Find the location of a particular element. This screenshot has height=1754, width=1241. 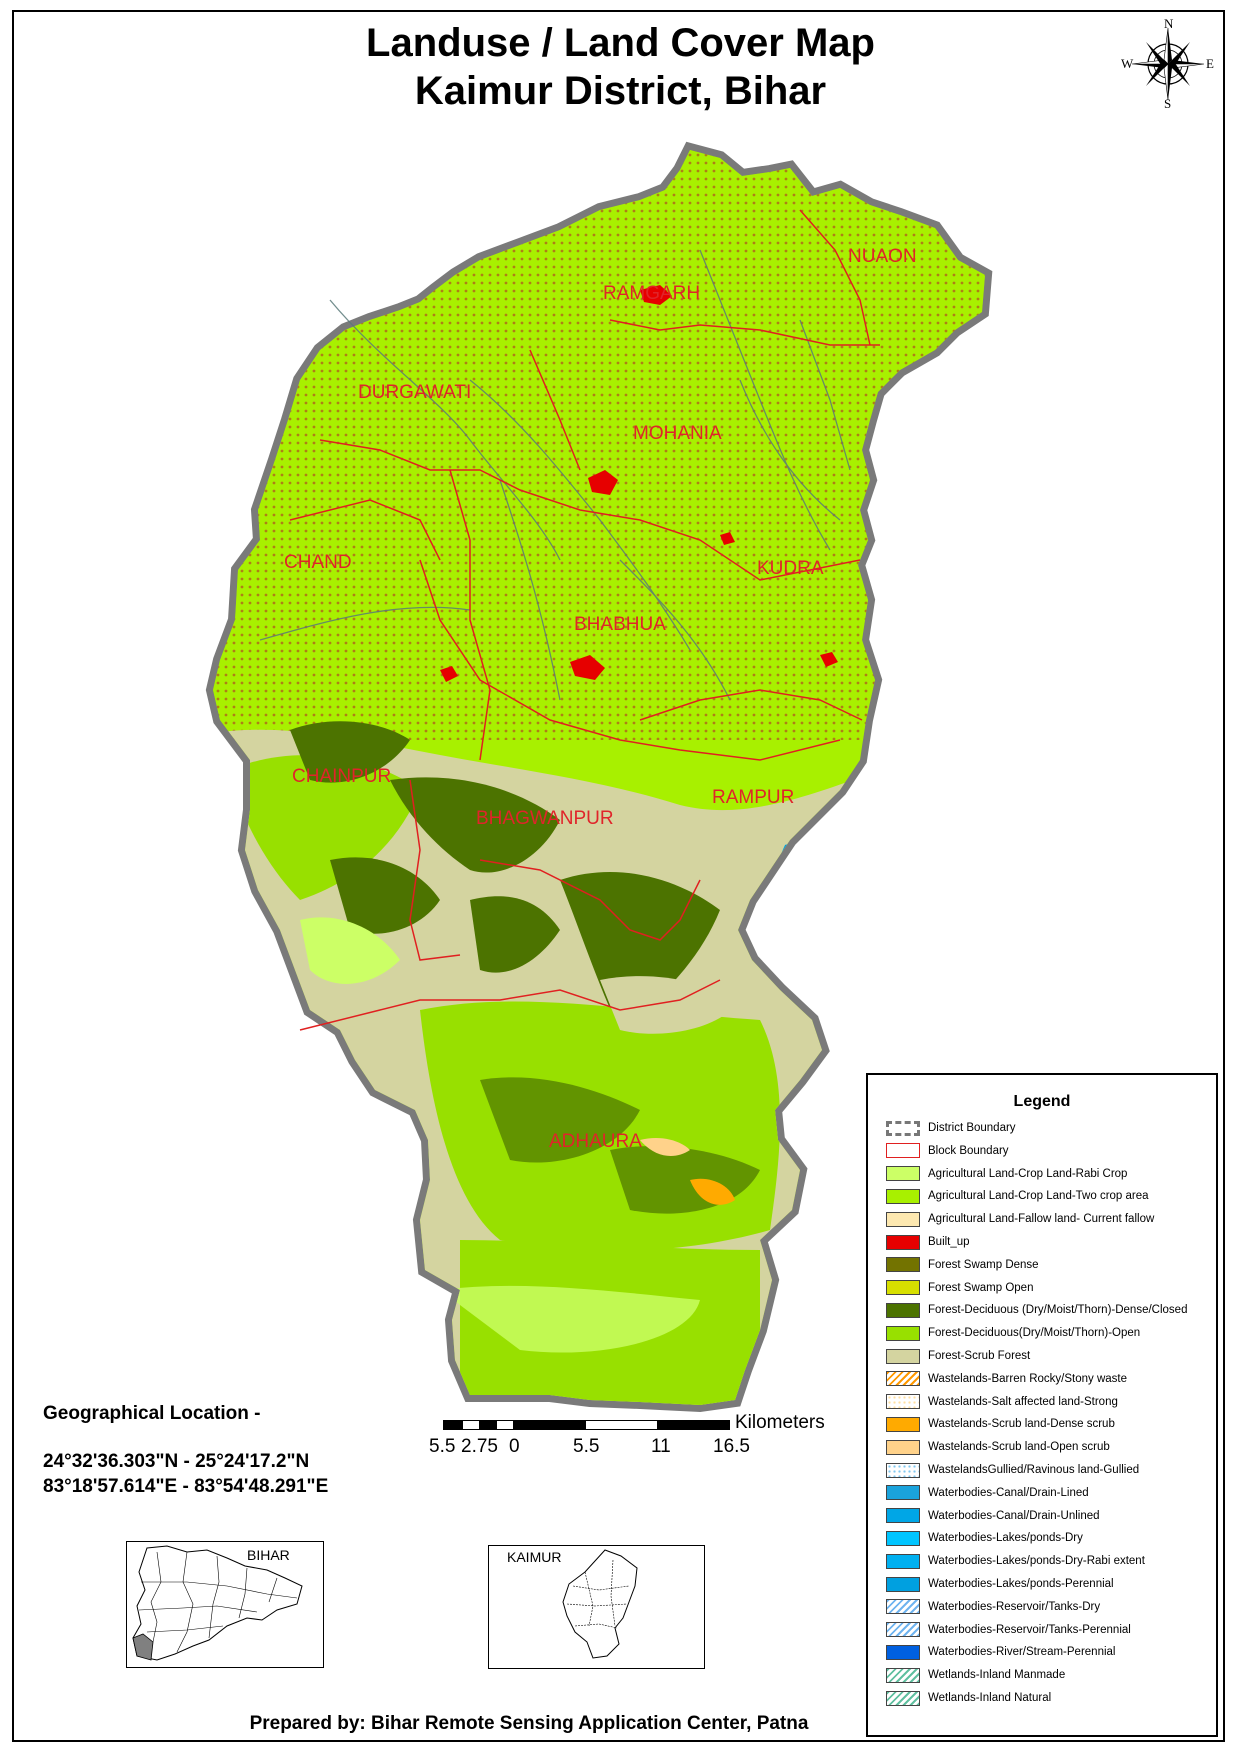

inset-map-kaimur: KAIMUR is located at coordinates (596, 1607).